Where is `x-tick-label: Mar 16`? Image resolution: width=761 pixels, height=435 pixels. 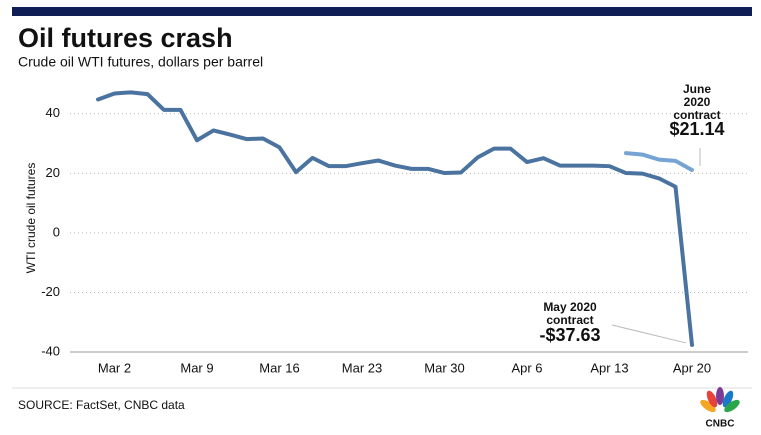
x-tick-label: Mar 16 is located at coordinates (279, 367).